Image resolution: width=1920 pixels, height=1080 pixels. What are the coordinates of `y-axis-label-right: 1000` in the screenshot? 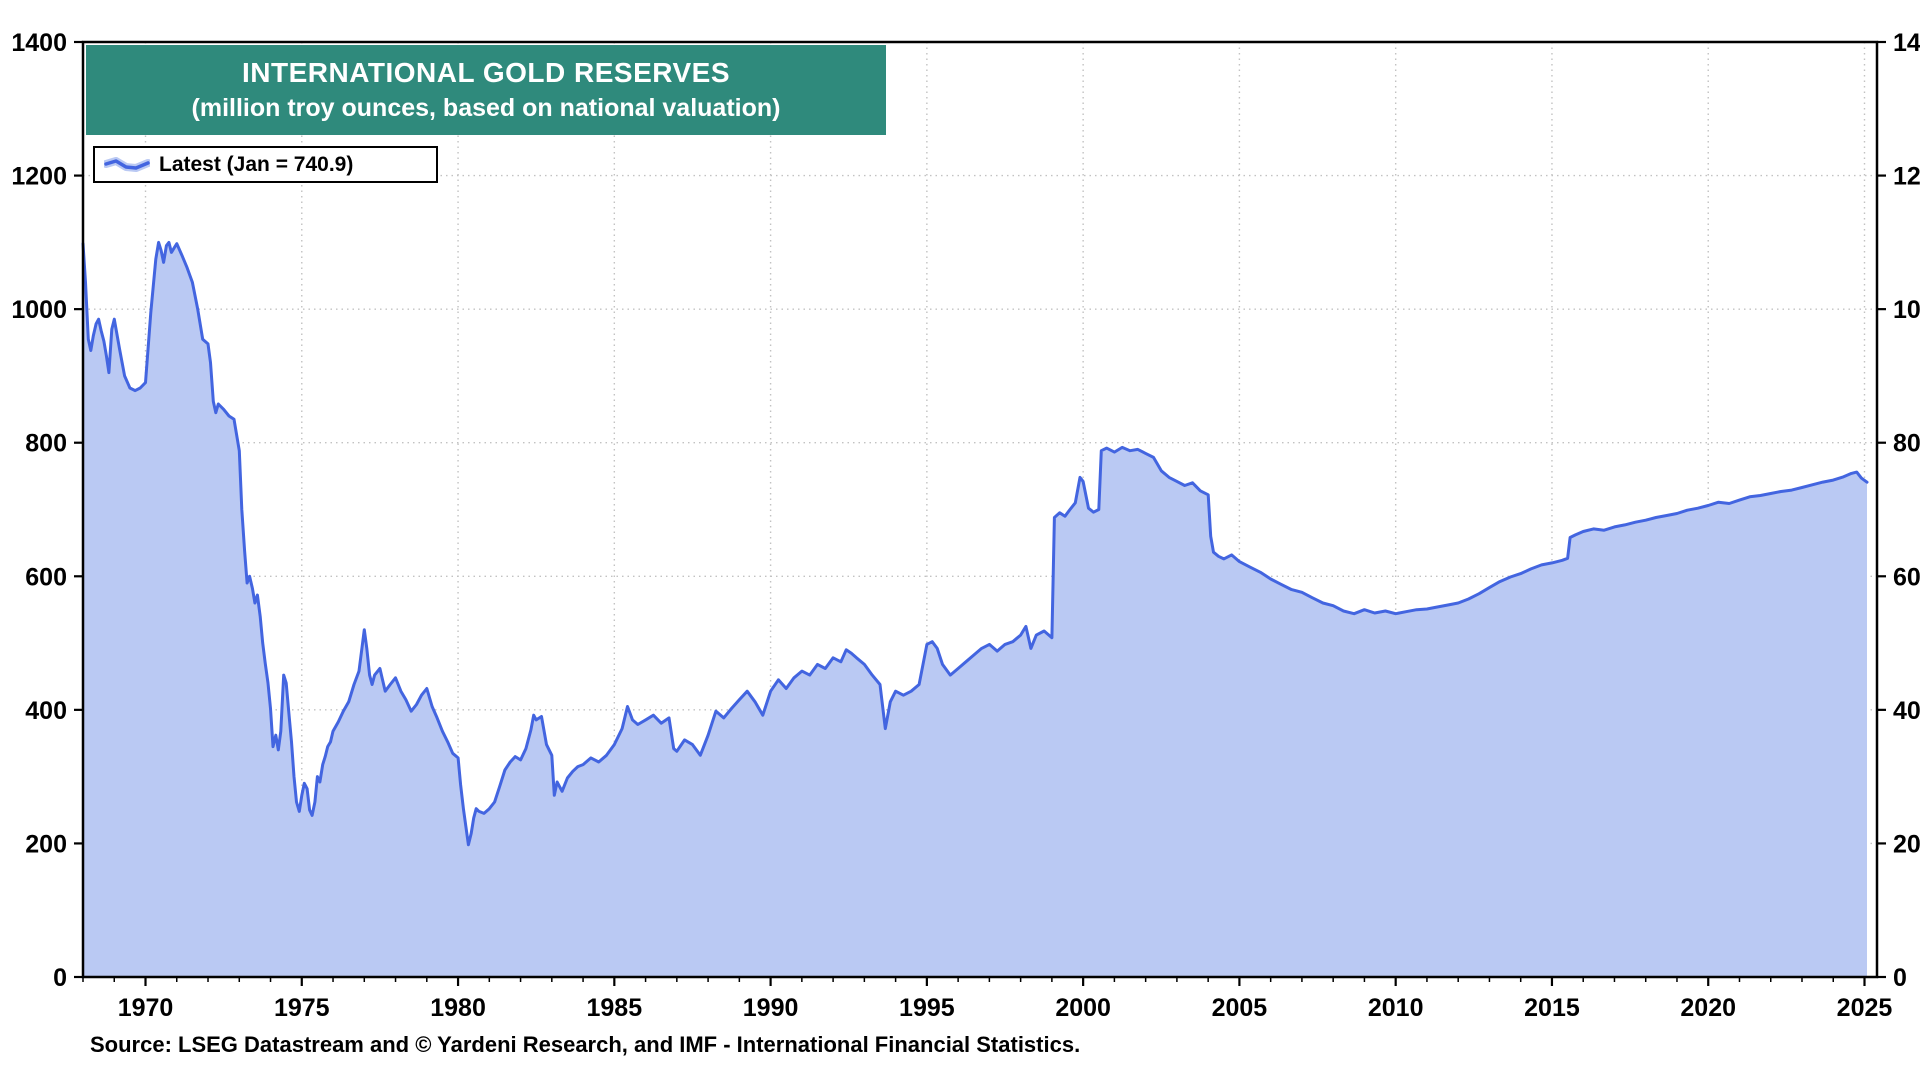 It's located at (1906, 310).